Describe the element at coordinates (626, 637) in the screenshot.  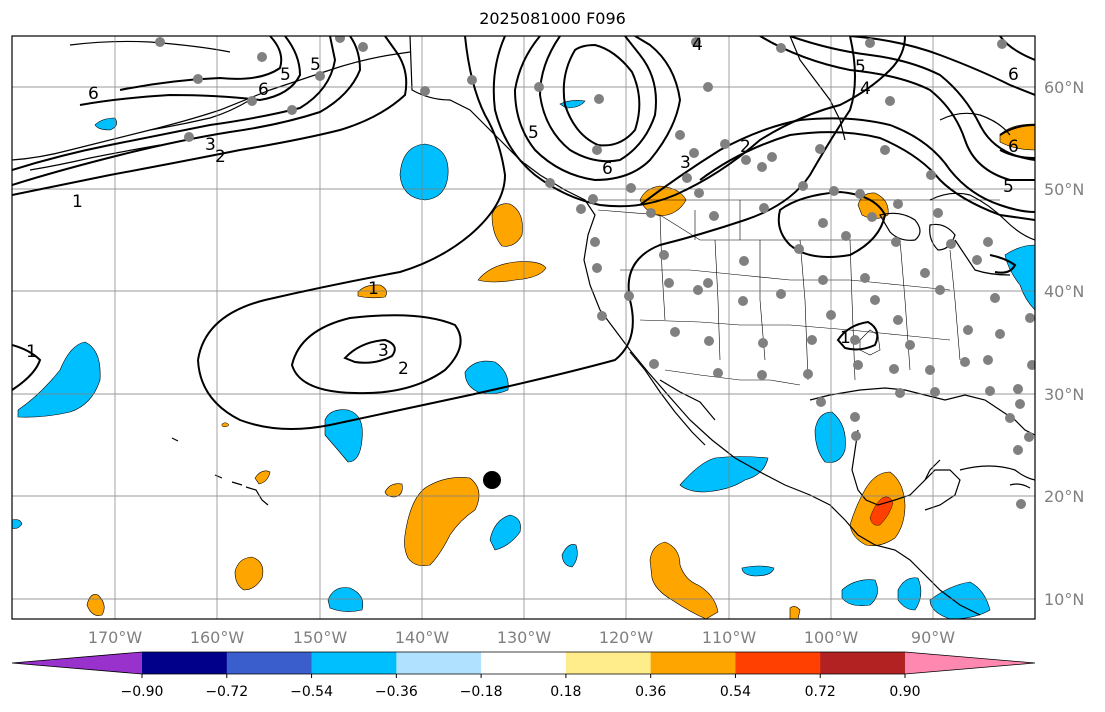
I see `lon-label: 120°W` at that location.